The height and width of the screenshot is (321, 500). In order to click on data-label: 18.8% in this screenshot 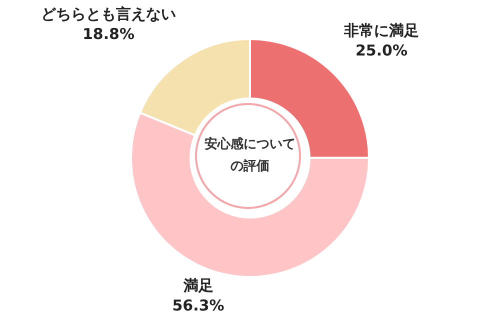, I will do `click(108, 33)`.